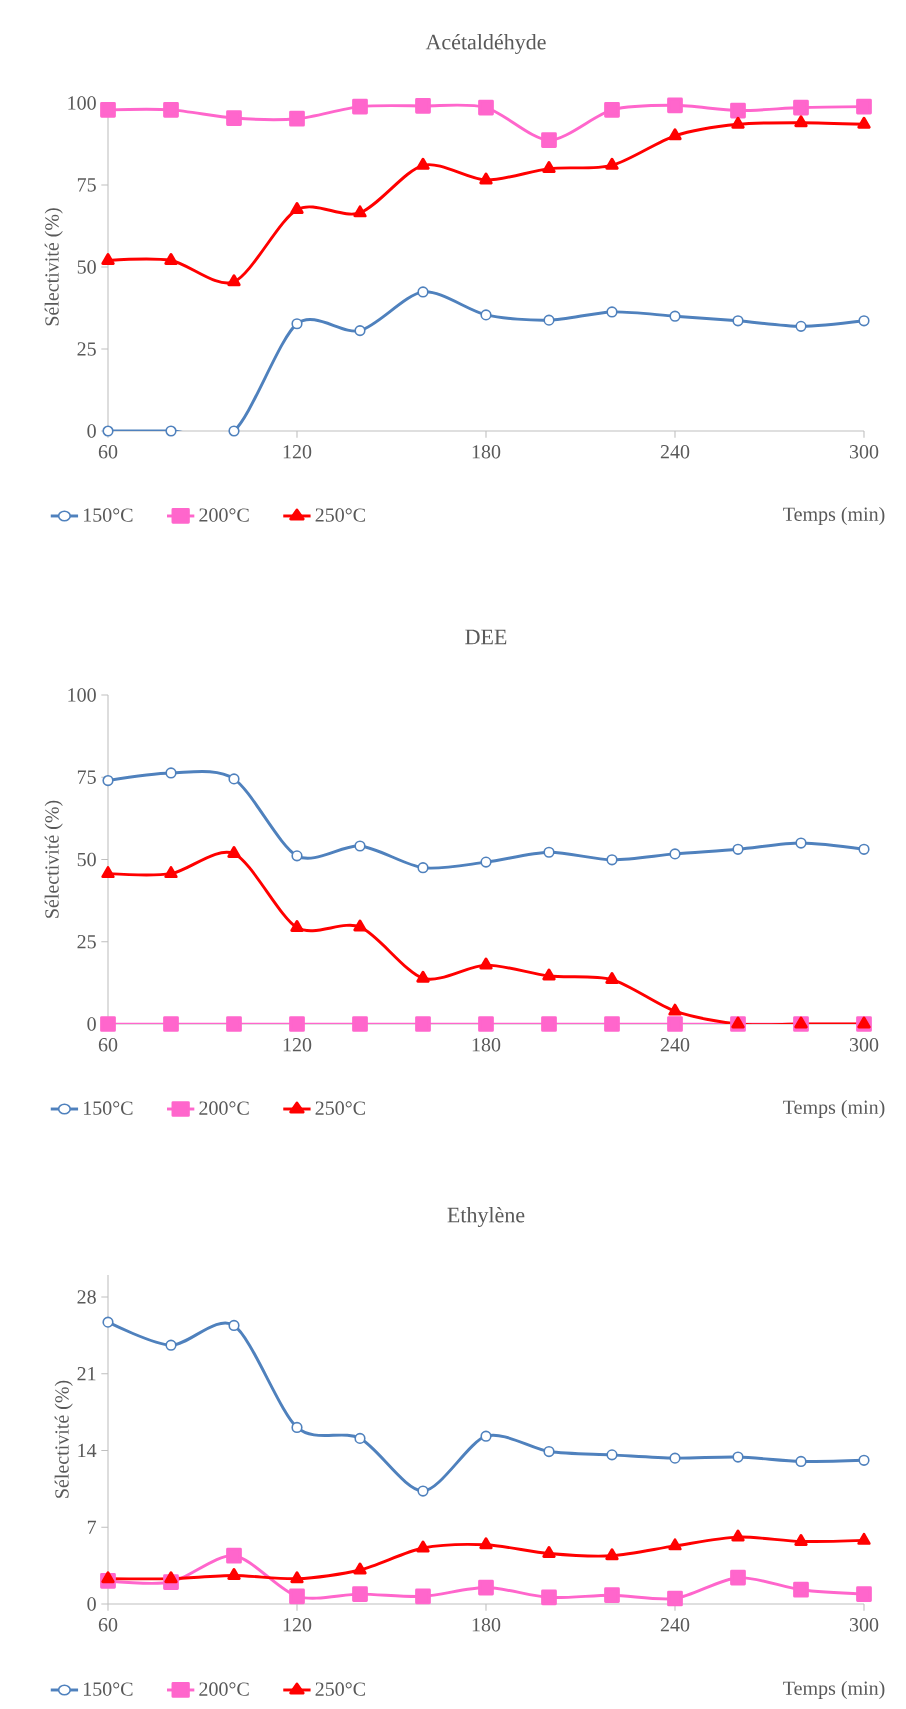 The height and width of the screenshot is (1709, 906). I want to click on chart-title: Ethylène, so click(486, 1217).